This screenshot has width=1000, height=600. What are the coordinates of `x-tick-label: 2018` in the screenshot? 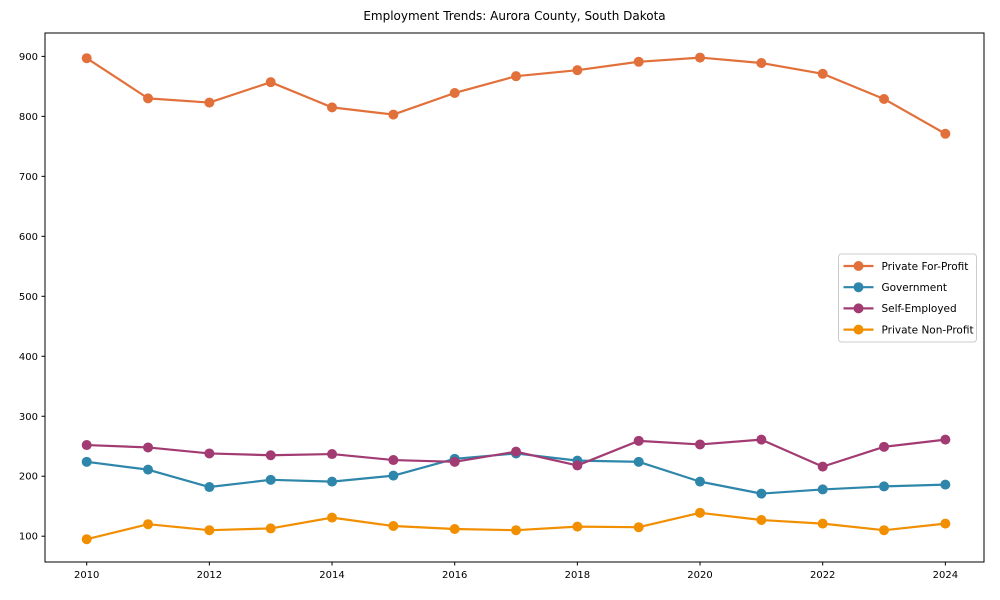 It's located at (577, 575).